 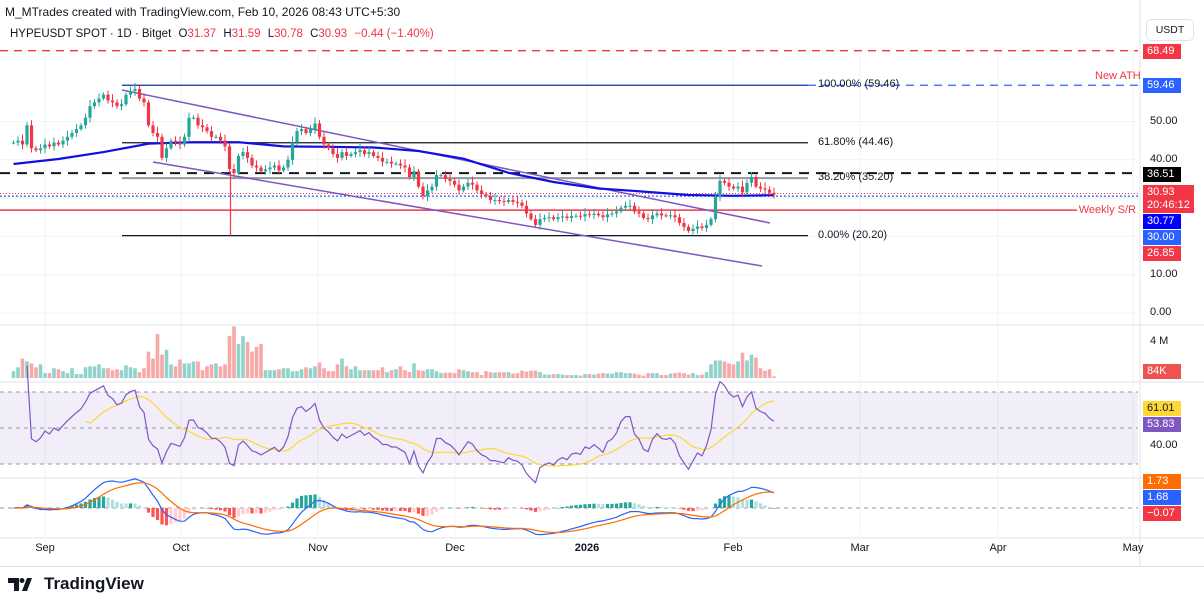 What do you see at coordinates (1162, 409) in the screenshot?
I see `rsi-tag: 61.01` at bounding box center [1162, 409].